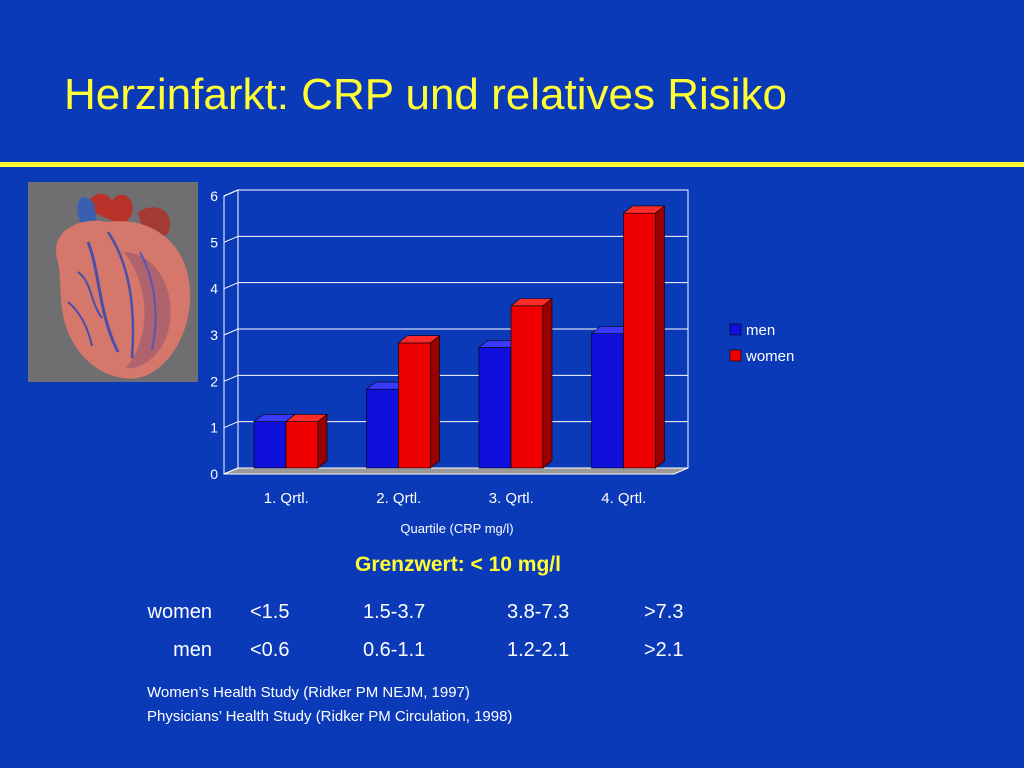 The width and height of the screenshot is (1024, 768). I want to click on x-tick-label: 1. Qrtl., so click(286, 498).